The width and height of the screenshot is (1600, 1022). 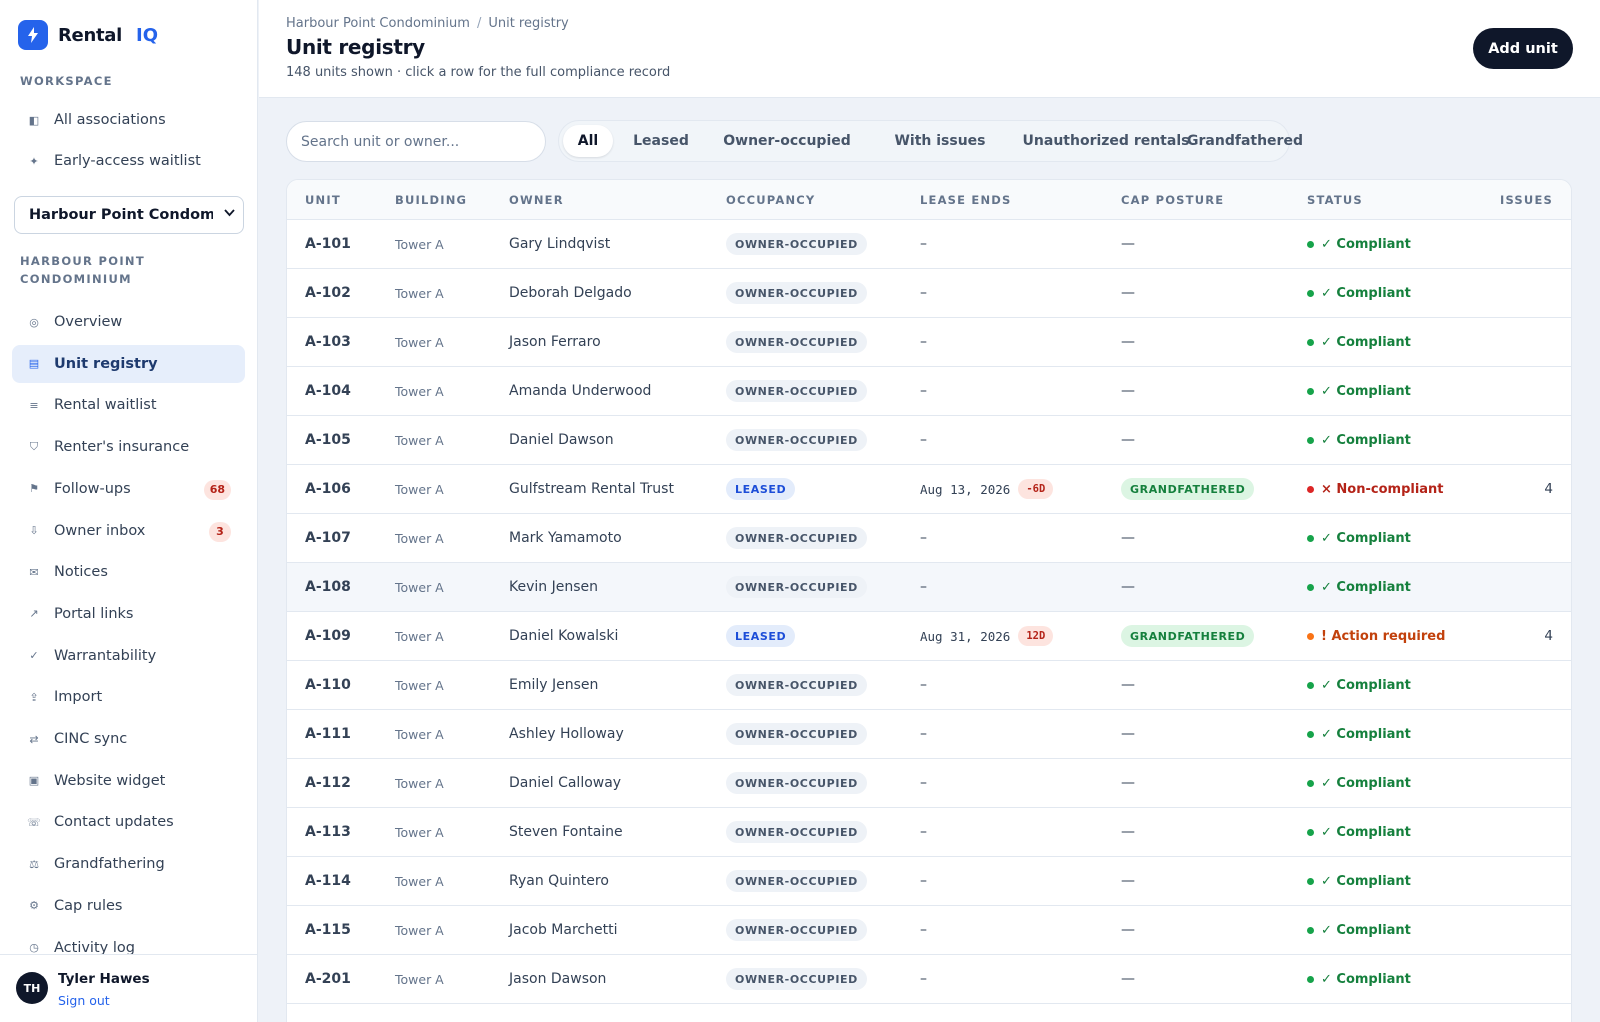 I want to click on sidebar-item-rental-waitlist: ≡ Rental waitlist, so click(x=128, y=405).